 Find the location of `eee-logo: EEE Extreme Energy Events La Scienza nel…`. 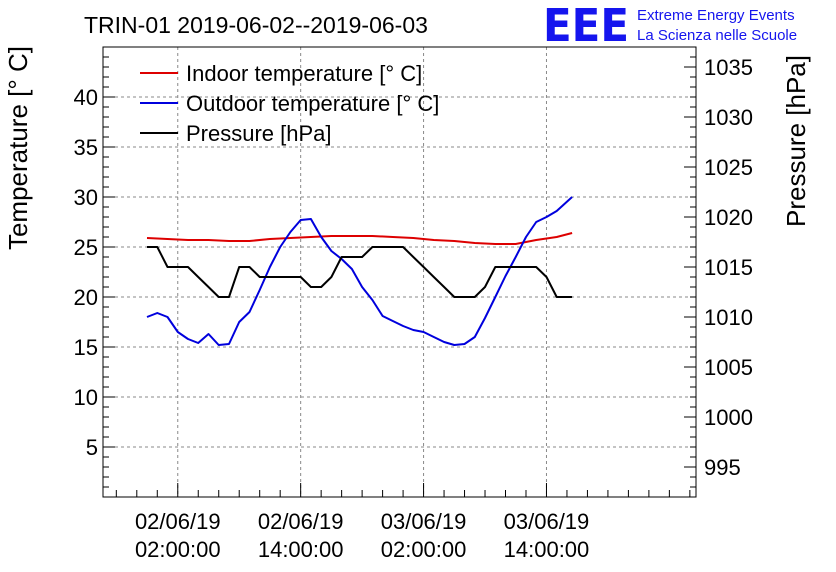

eee-logo: EEE Extreme Energy Events La Scienza nel… is located at coordinates (670, 26).